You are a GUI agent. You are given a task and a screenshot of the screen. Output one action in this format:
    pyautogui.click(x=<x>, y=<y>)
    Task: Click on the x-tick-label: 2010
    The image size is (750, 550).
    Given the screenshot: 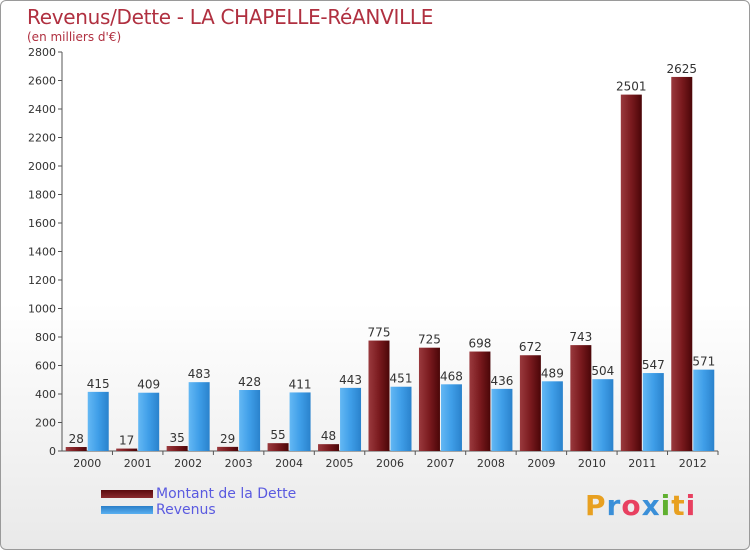 What is the action you would take?
    pyautogui.click(x=592, y=463)
    